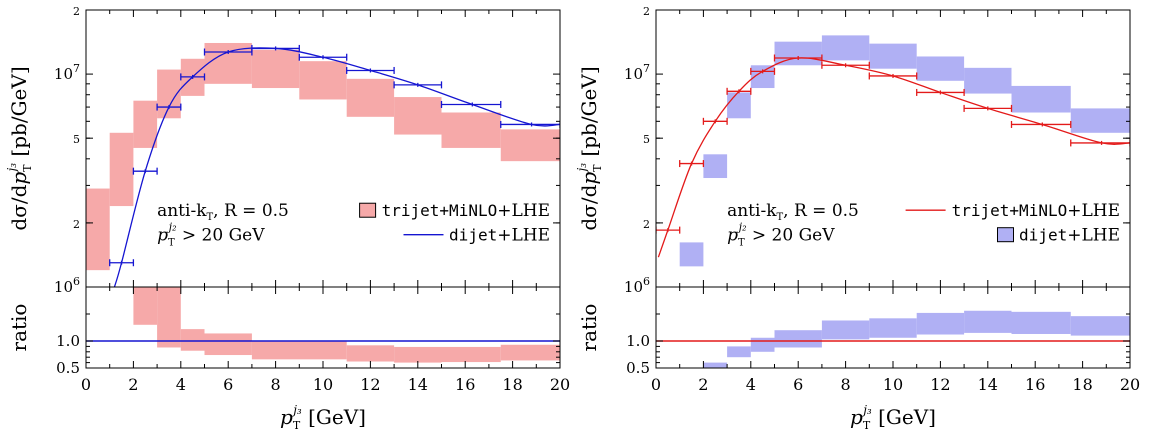 This screenshot has height=439, width=1149. I want to click on ylabel-part: dσ/d, so click(19, 207).